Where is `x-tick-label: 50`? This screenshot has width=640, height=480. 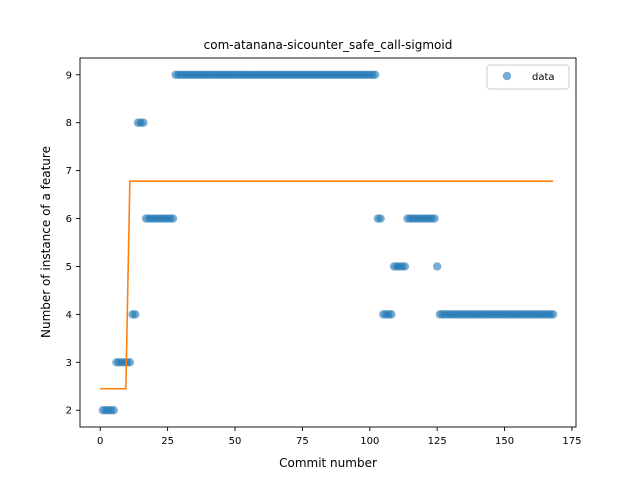 x-tick-label: 50 is located at coordinates (235, 441).